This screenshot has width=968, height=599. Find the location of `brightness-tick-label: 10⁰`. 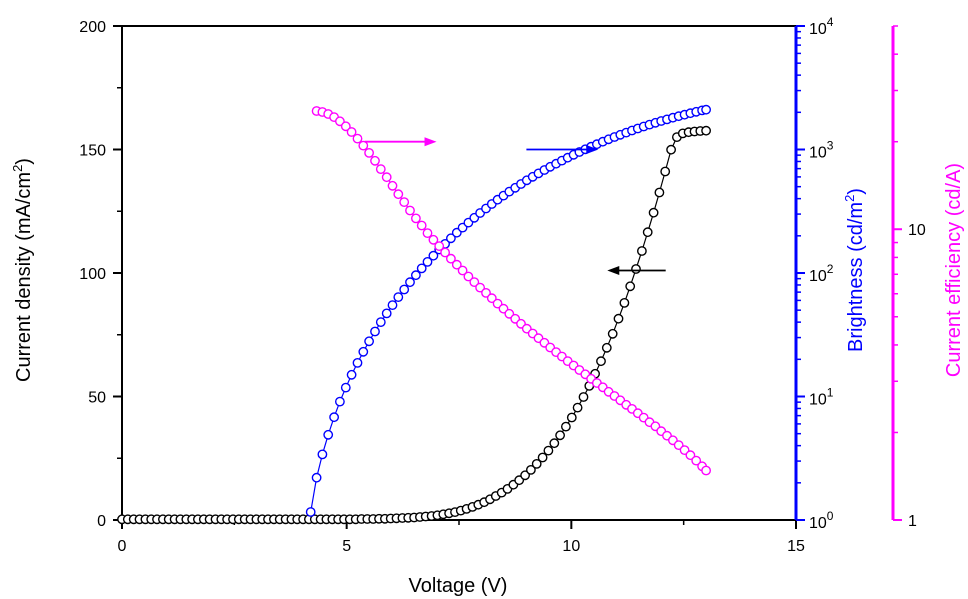

brightness-tick-label: 10⁰ is located at coordinates (821, 520).